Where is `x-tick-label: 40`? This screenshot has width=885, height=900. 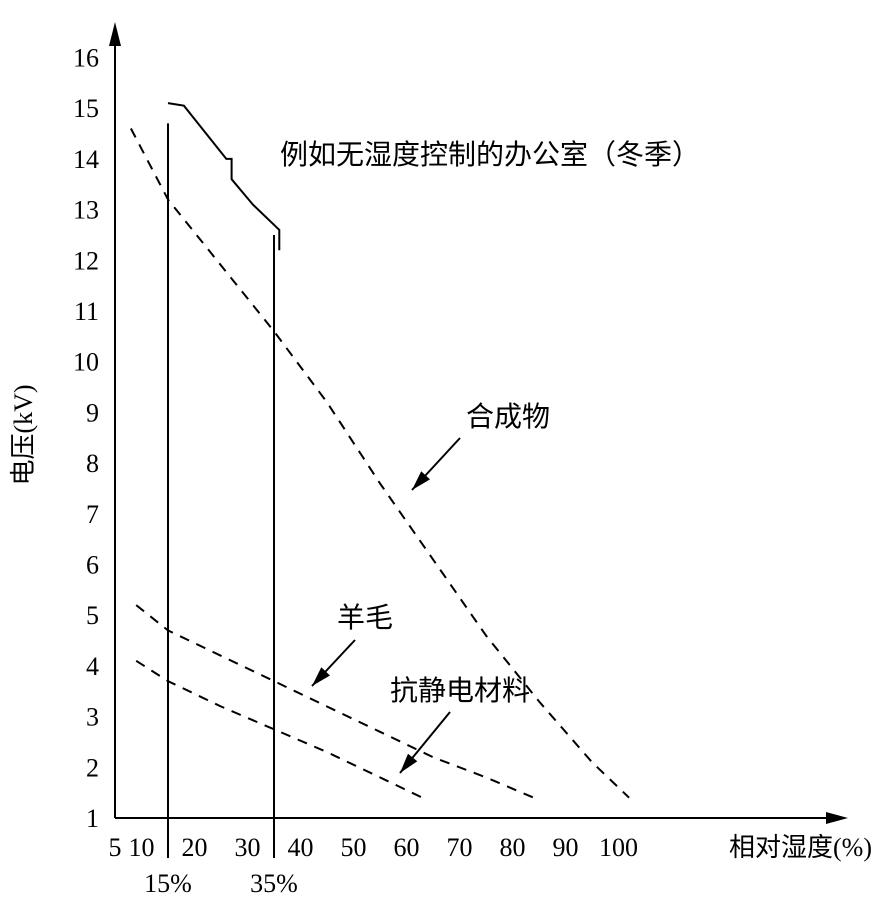
x-tick-label: 40 is located at coordinates (301, 847).